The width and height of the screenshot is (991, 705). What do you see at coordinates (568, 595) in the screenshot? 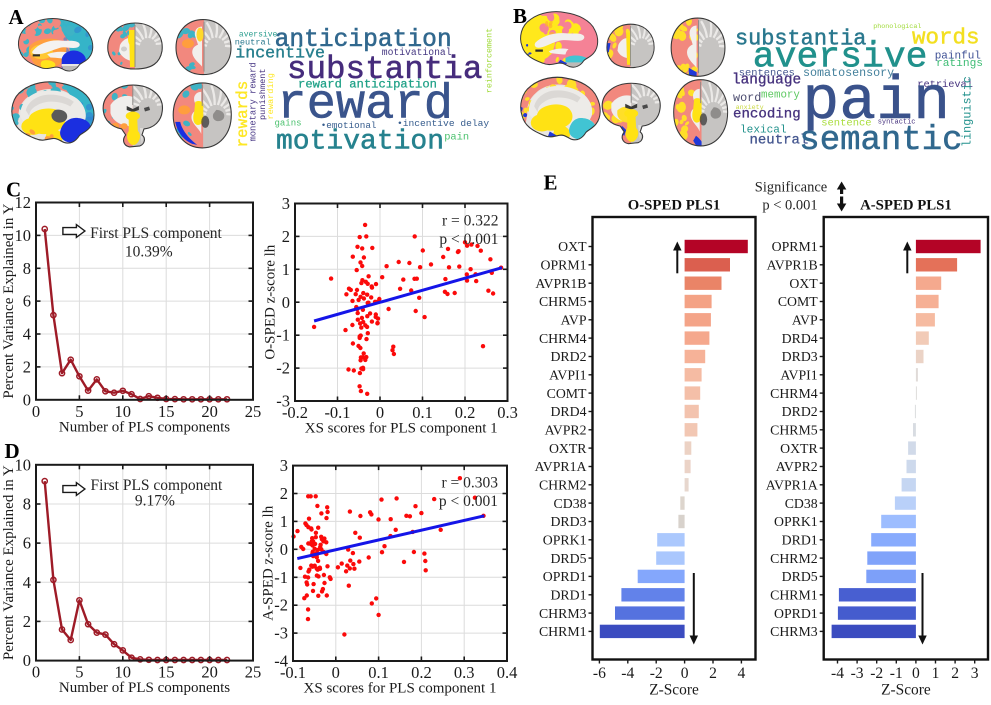
I see `svg-text: DRD1` at bounding box center [568, 595].